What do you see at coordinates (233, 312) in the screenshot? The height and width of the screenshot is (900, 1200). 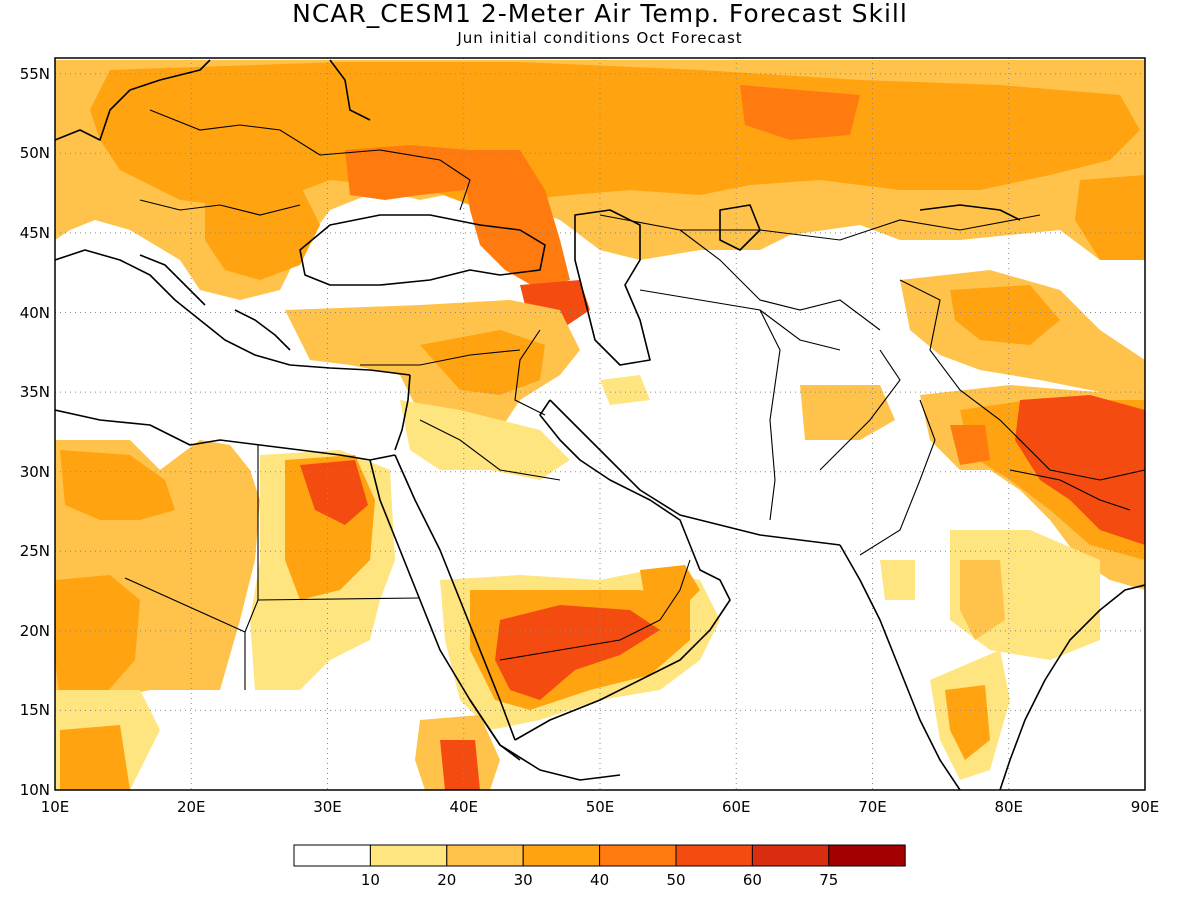 I see `coast-med-north` at bounding box center [233, 312].